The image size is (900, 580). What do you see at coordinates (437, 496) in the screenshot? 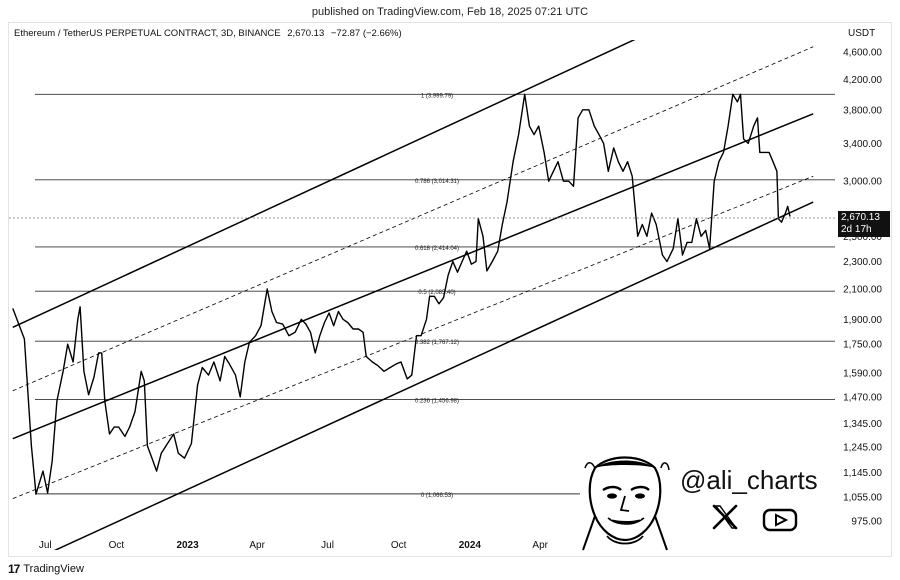
I see `fib-level-label: 0 (1,066.53)` at bounding box center [437, 496].